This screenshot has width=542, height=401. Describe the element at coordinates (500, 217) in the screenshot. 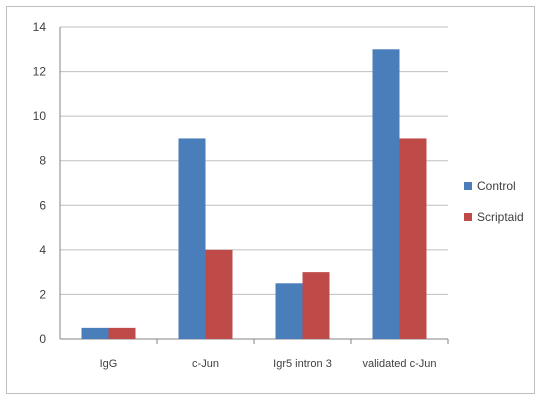

I see `legend-label-scriptaid: Scriptaid` at that location.